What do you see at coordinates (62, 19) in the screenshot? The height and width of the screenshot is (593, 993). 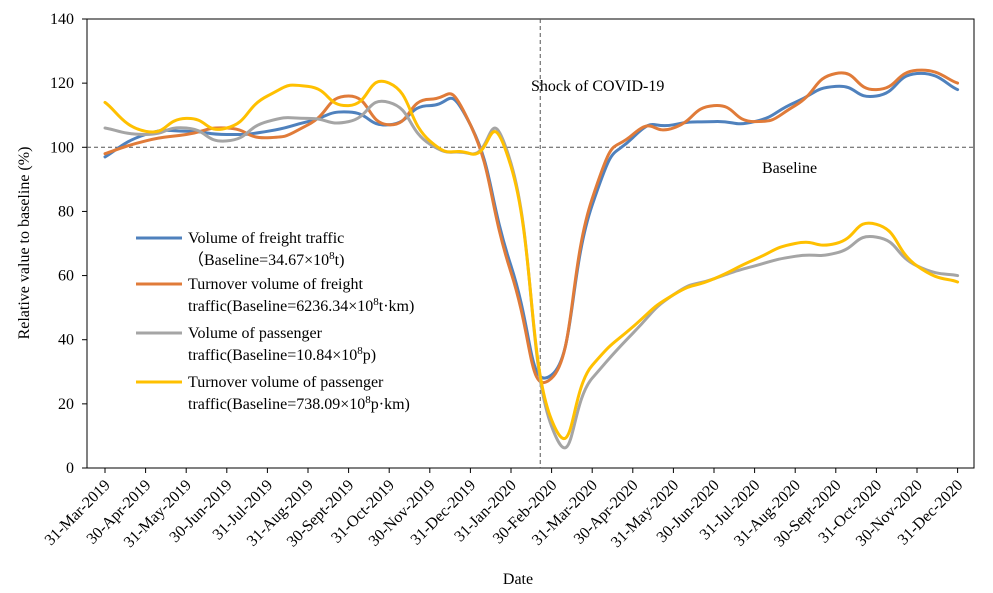 I see `y-tick-label: 140` at bounding box center [62, 19].